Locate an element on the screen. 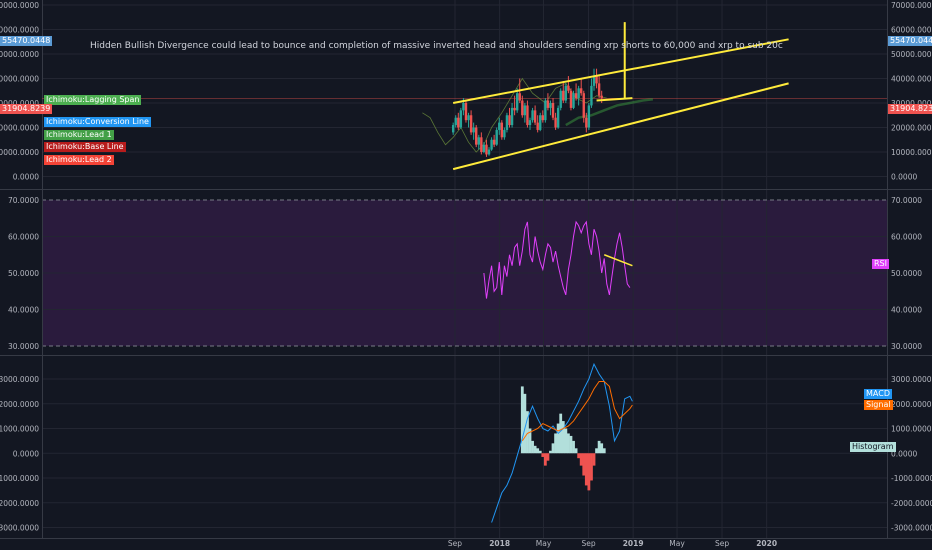 The image size is (932, 550). x-tick-label: 2019 is located at coordinates (633, 543).